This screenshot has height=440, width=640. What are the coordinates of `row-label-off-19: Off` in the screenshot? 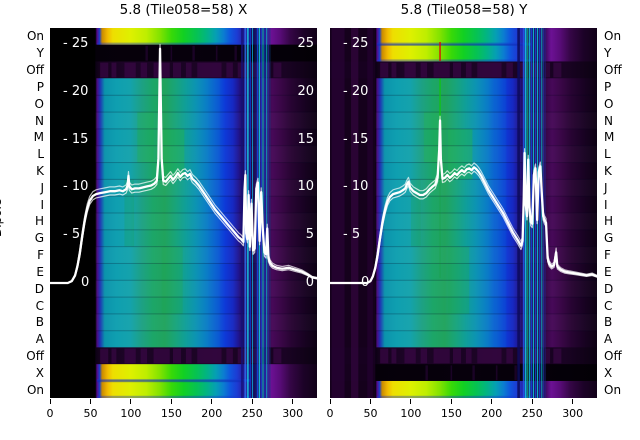 It's located at (613, 356).